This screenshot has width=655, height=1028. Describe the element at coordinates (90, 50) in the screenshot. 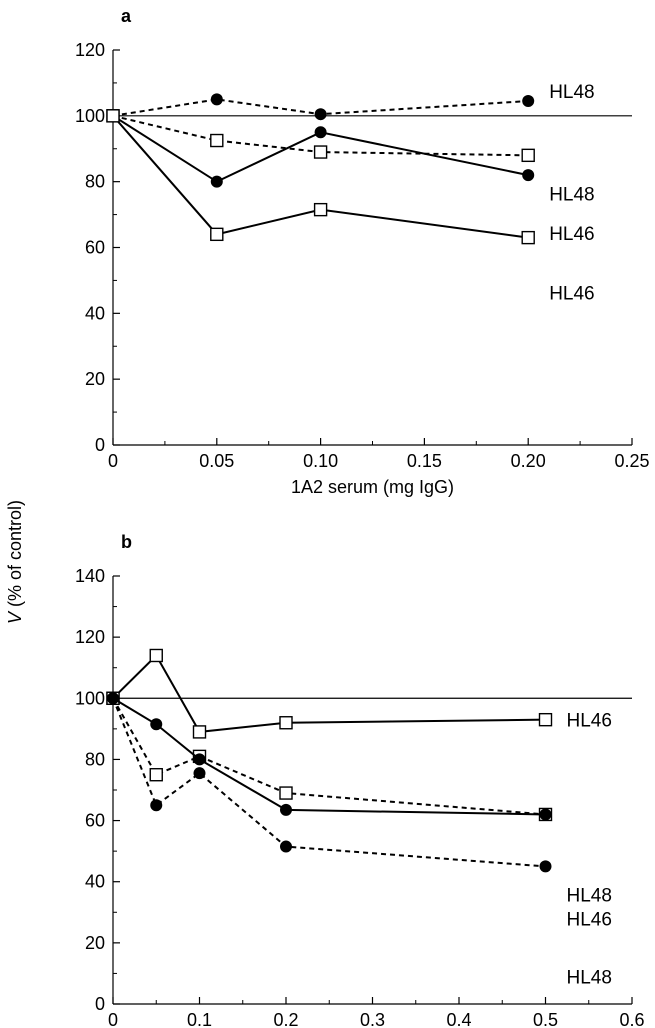

I see `panel-a-y-tick-label: 120` at that location.